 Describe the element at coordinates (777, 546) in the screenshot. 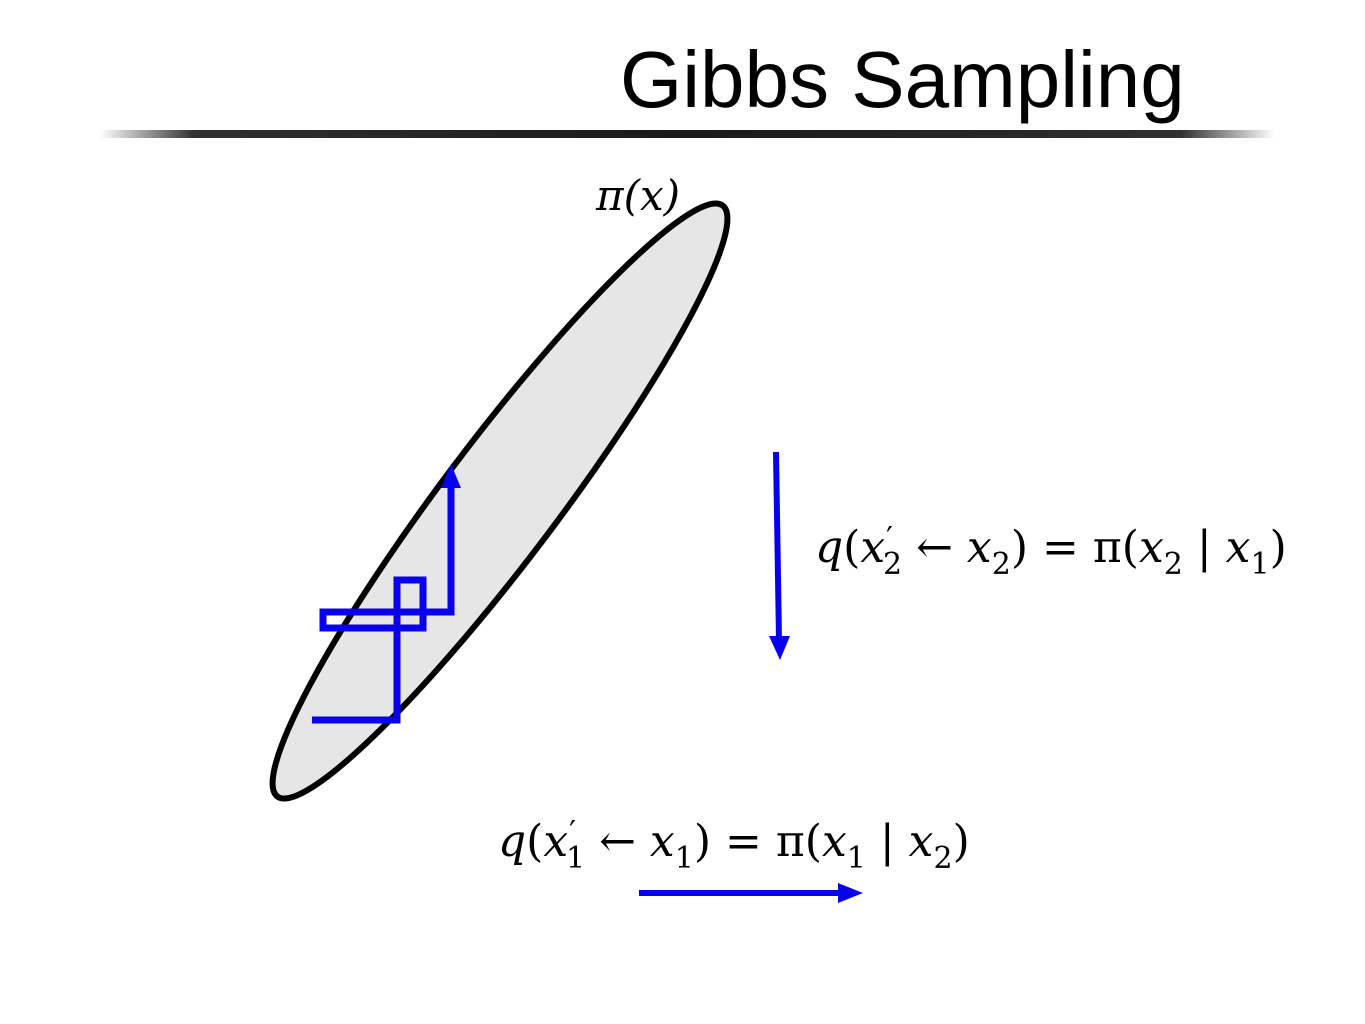

I see `vertical-update-arrow` at that location.